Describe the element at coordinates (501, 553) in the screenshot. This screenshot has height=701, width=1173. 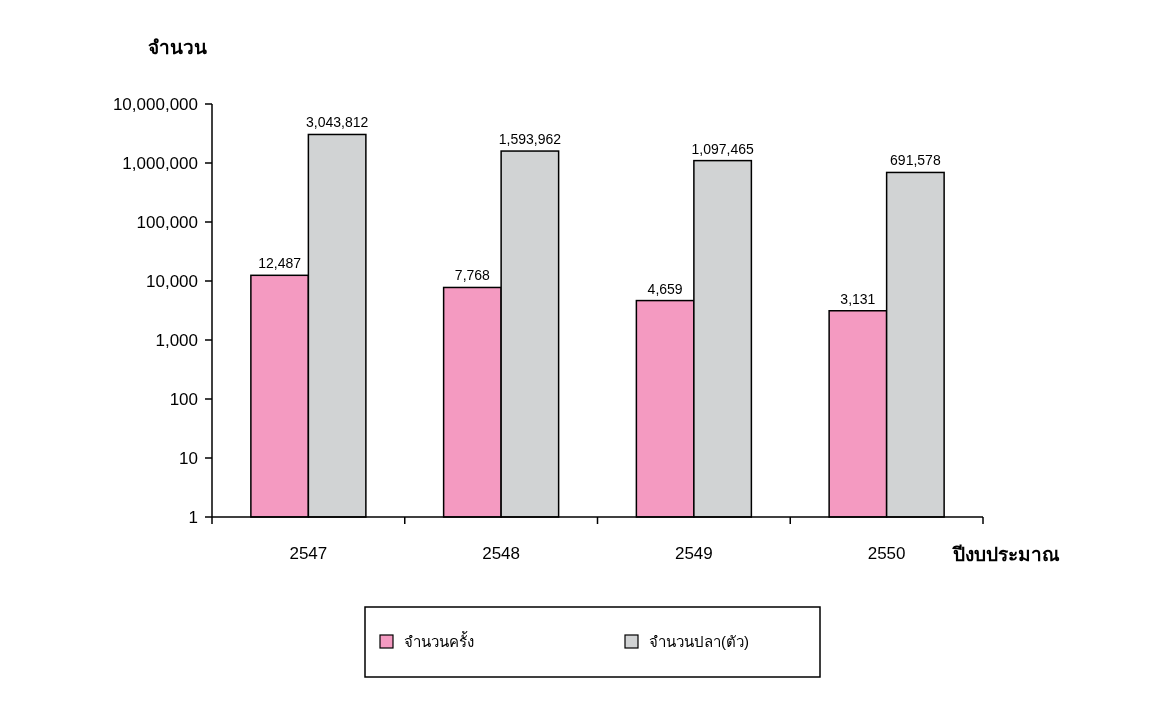
I see `x-tick-label: 2548` at that location.